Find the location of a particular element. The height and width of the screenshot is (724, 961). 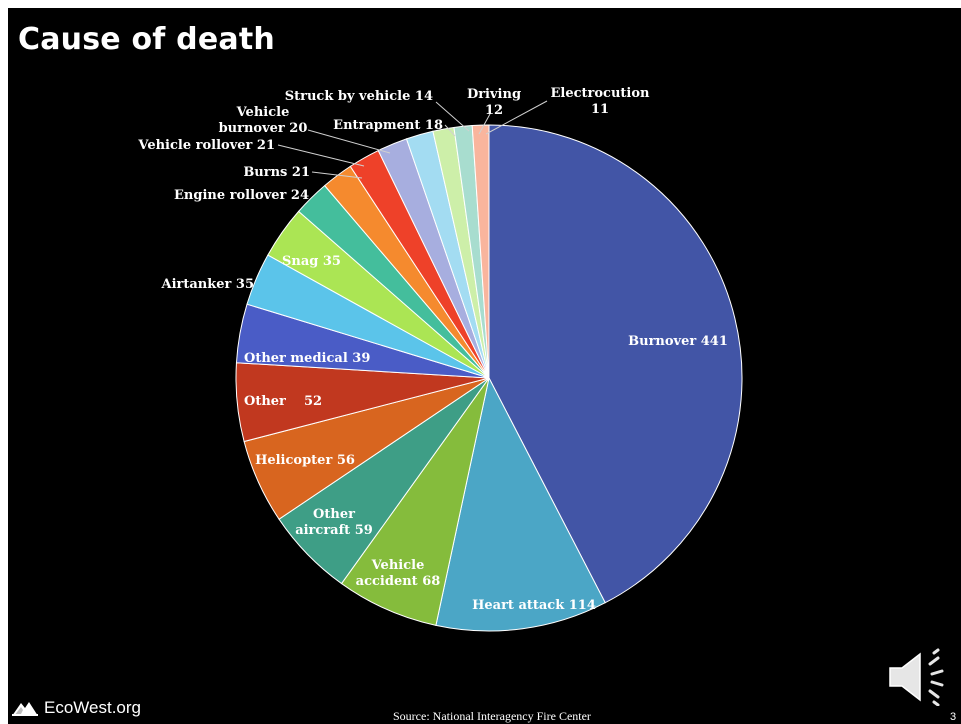

slice-label: Engine rollover 24 is located at coordinates (241, 195).